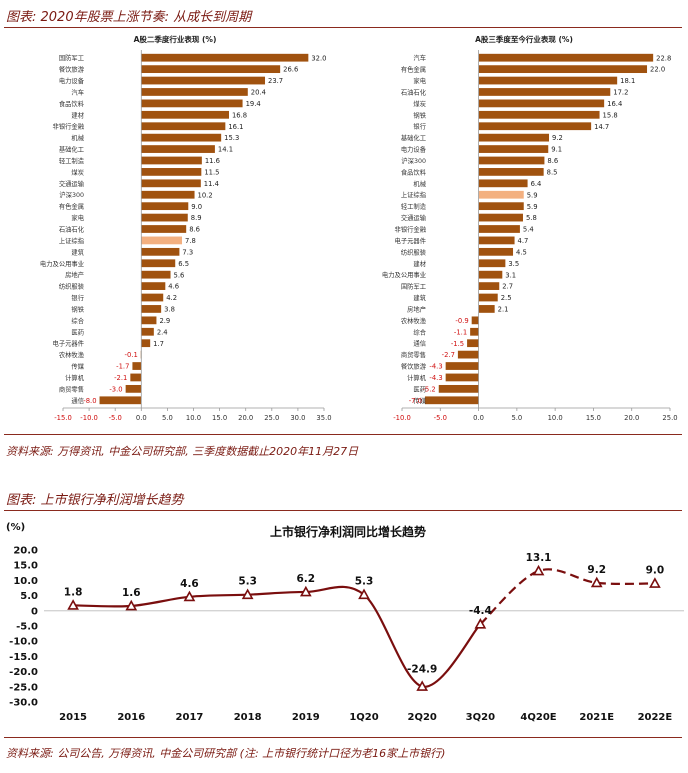  Describe the element at coordinates (419, 126) in the screenshot. I see `q3-category-label: 银行` at that location.